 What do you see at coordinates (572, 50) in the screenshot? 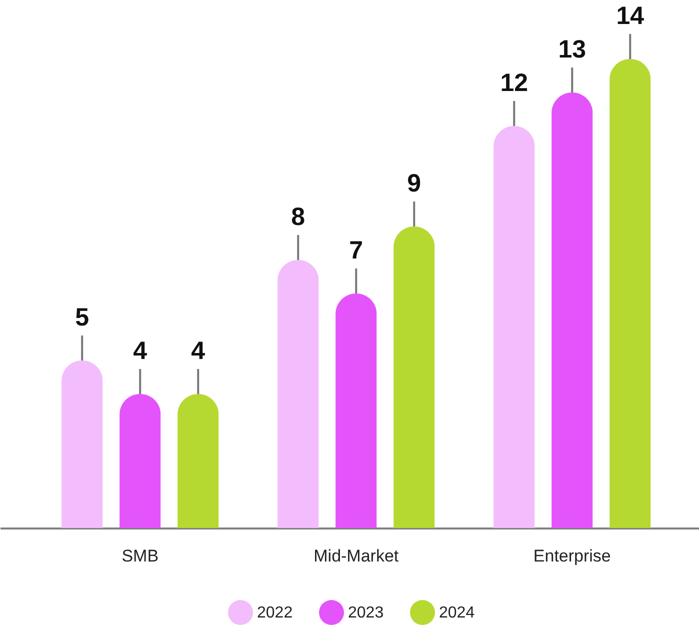
I see `data-label: 13` at bounding box center [572, 50].